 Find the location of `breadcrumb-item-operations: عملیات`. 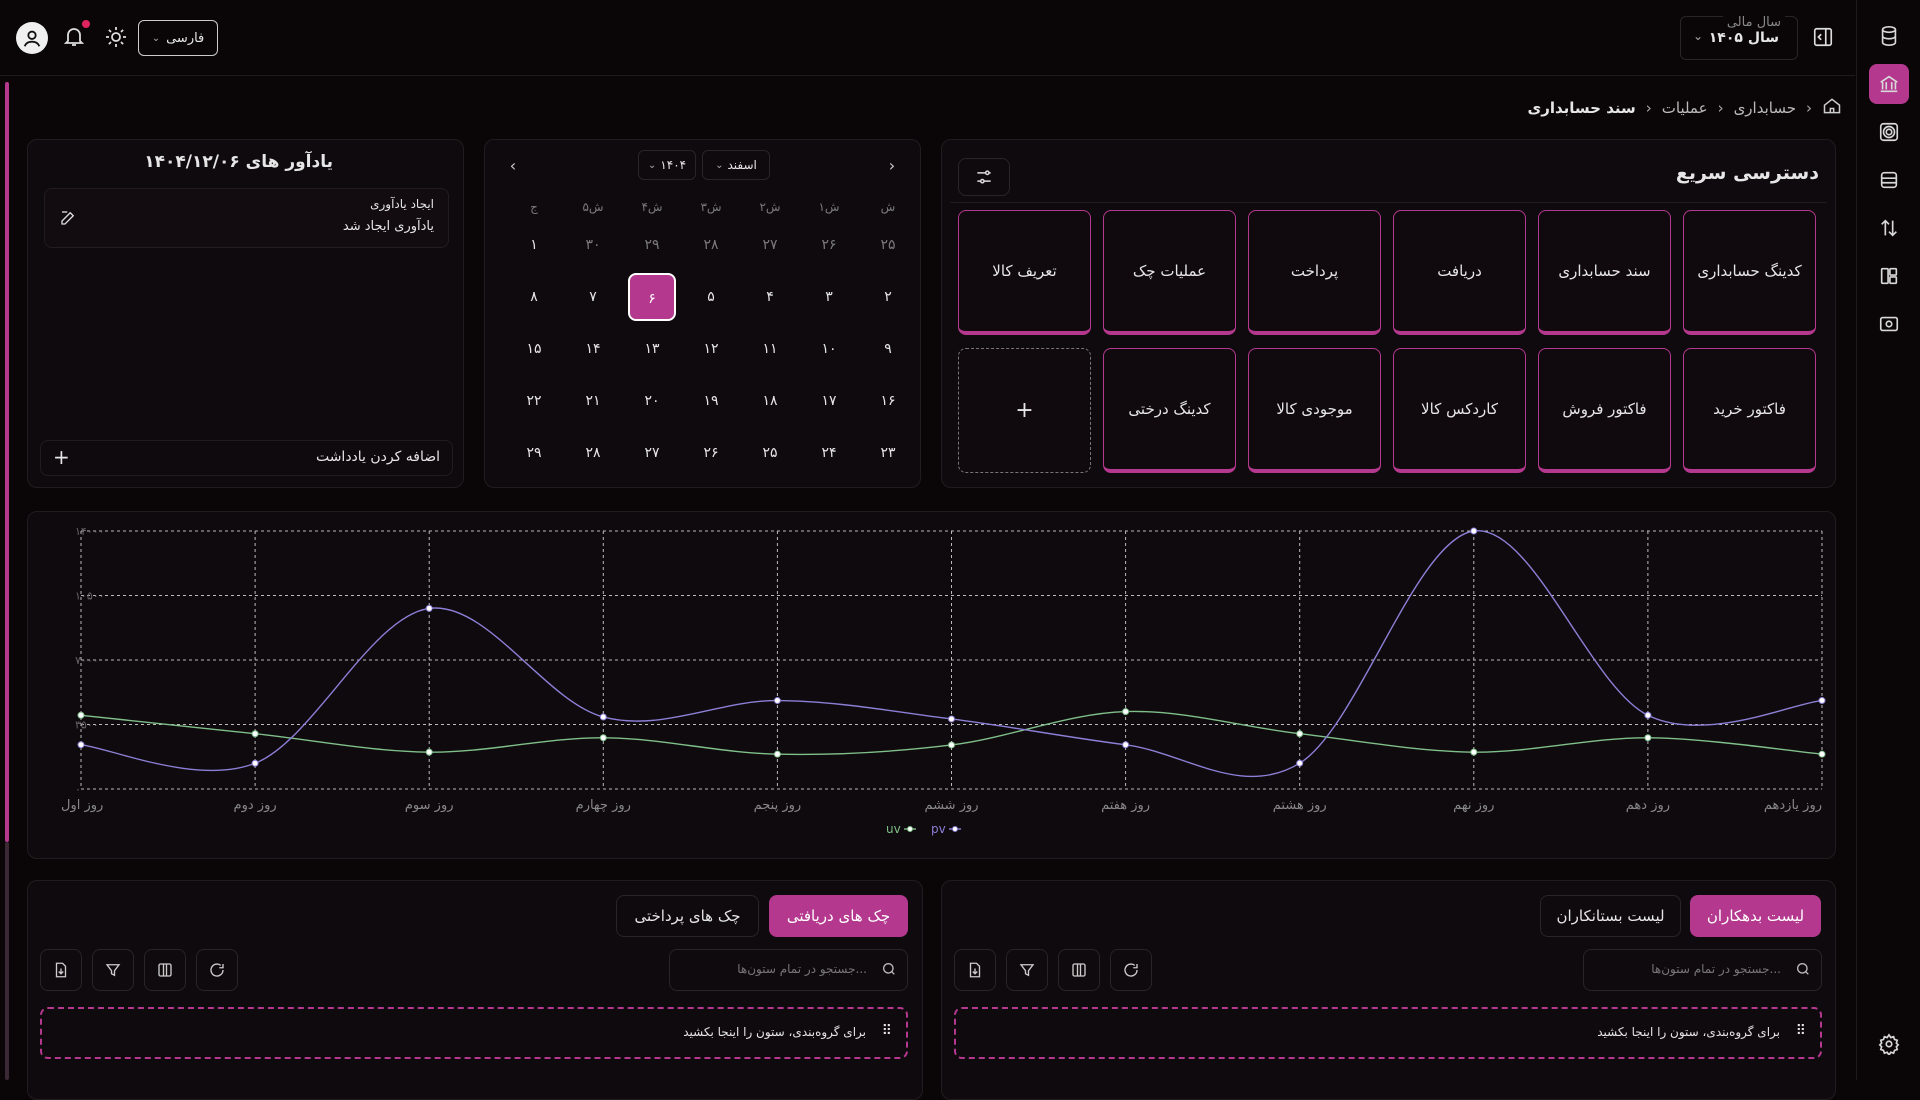

breadcrumb-item-operations: عملیات is located at coordinates (1684, 108).